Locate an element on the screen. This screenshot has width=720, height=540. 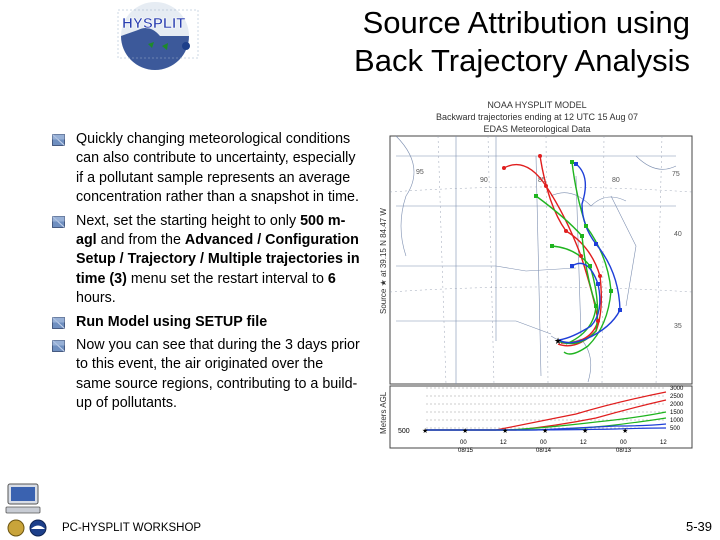
height-grid is located at coordinates (546, 408).